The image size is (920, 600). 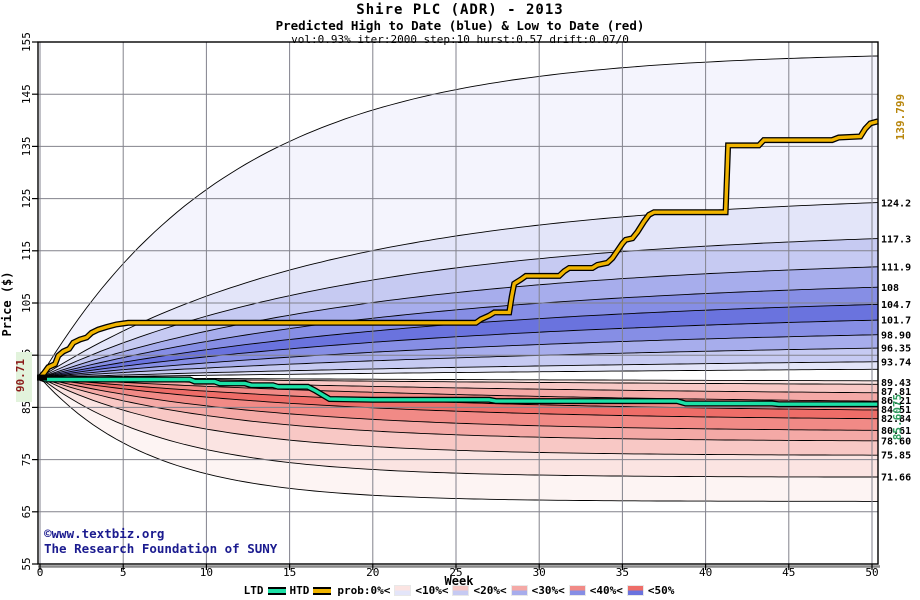 I want to click on x-tick-label: 5, so click(x=123, y=572).